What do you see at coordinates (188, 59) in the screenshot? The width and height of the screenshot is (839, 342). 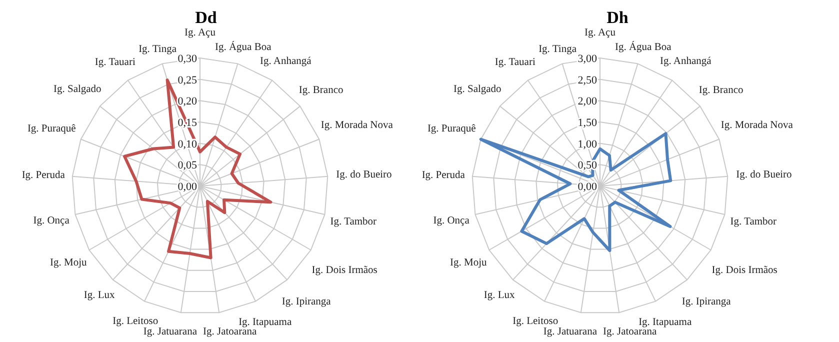 I see `y-tick-label: 0,30` at bounding box center [188, 59].